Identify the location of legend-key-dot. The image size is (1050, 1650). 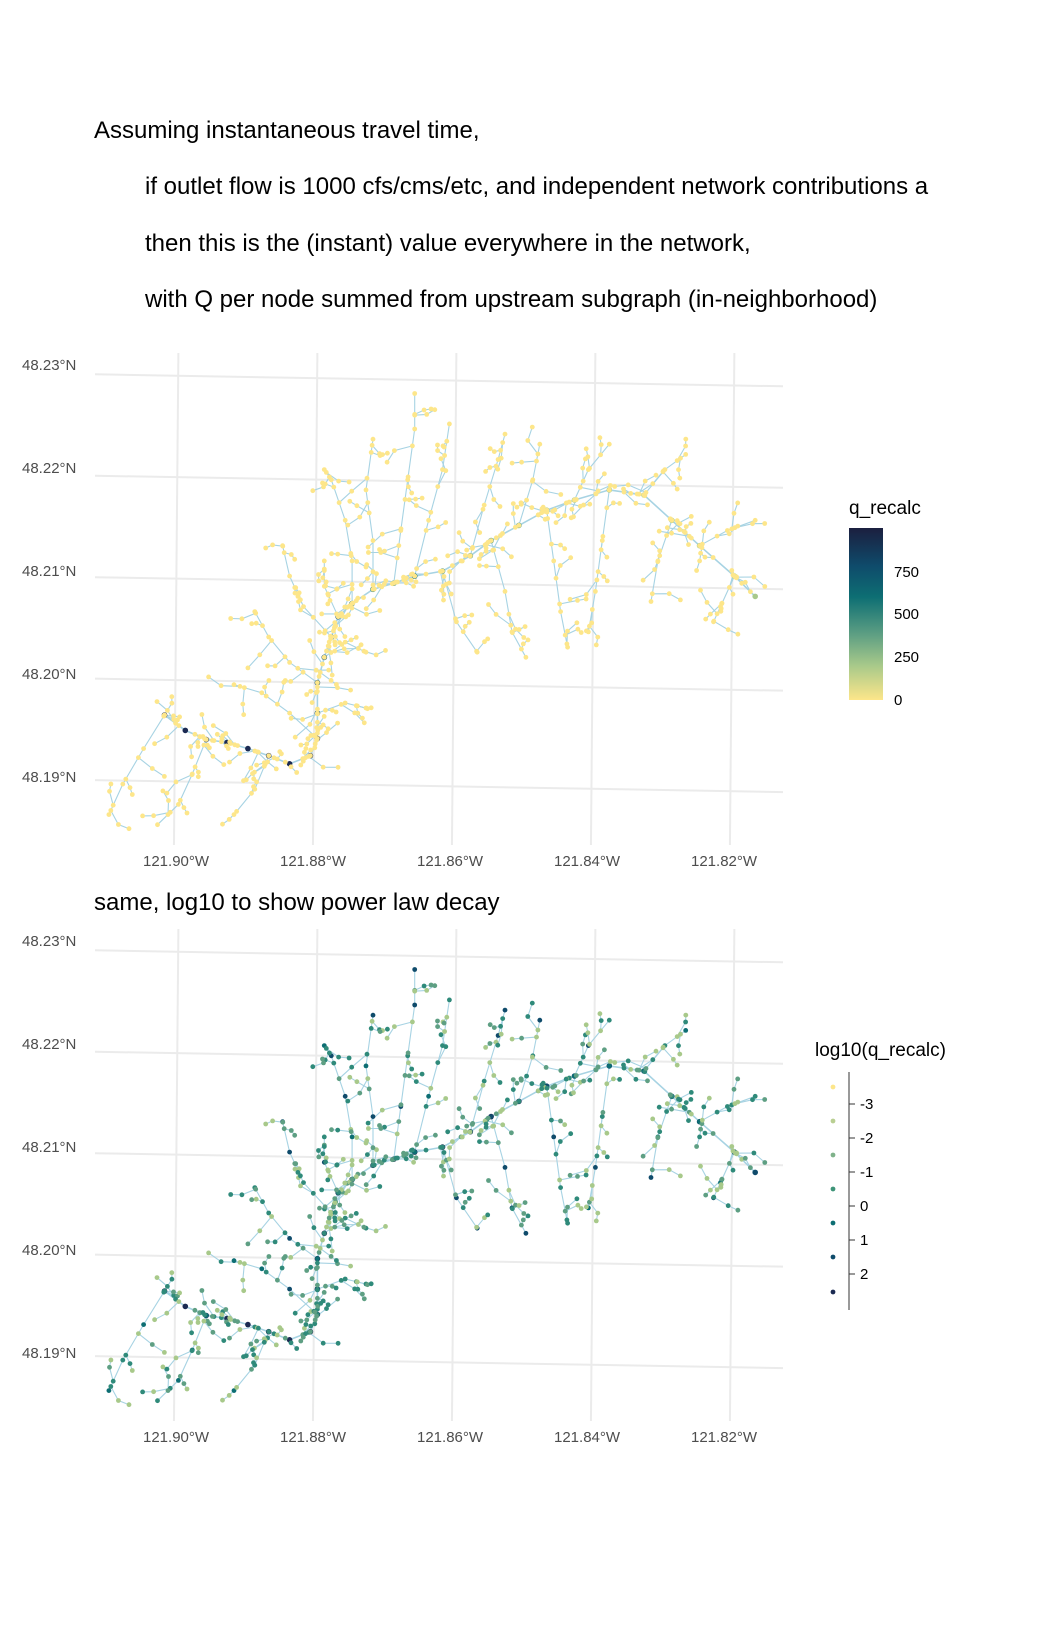
(833, 1087).